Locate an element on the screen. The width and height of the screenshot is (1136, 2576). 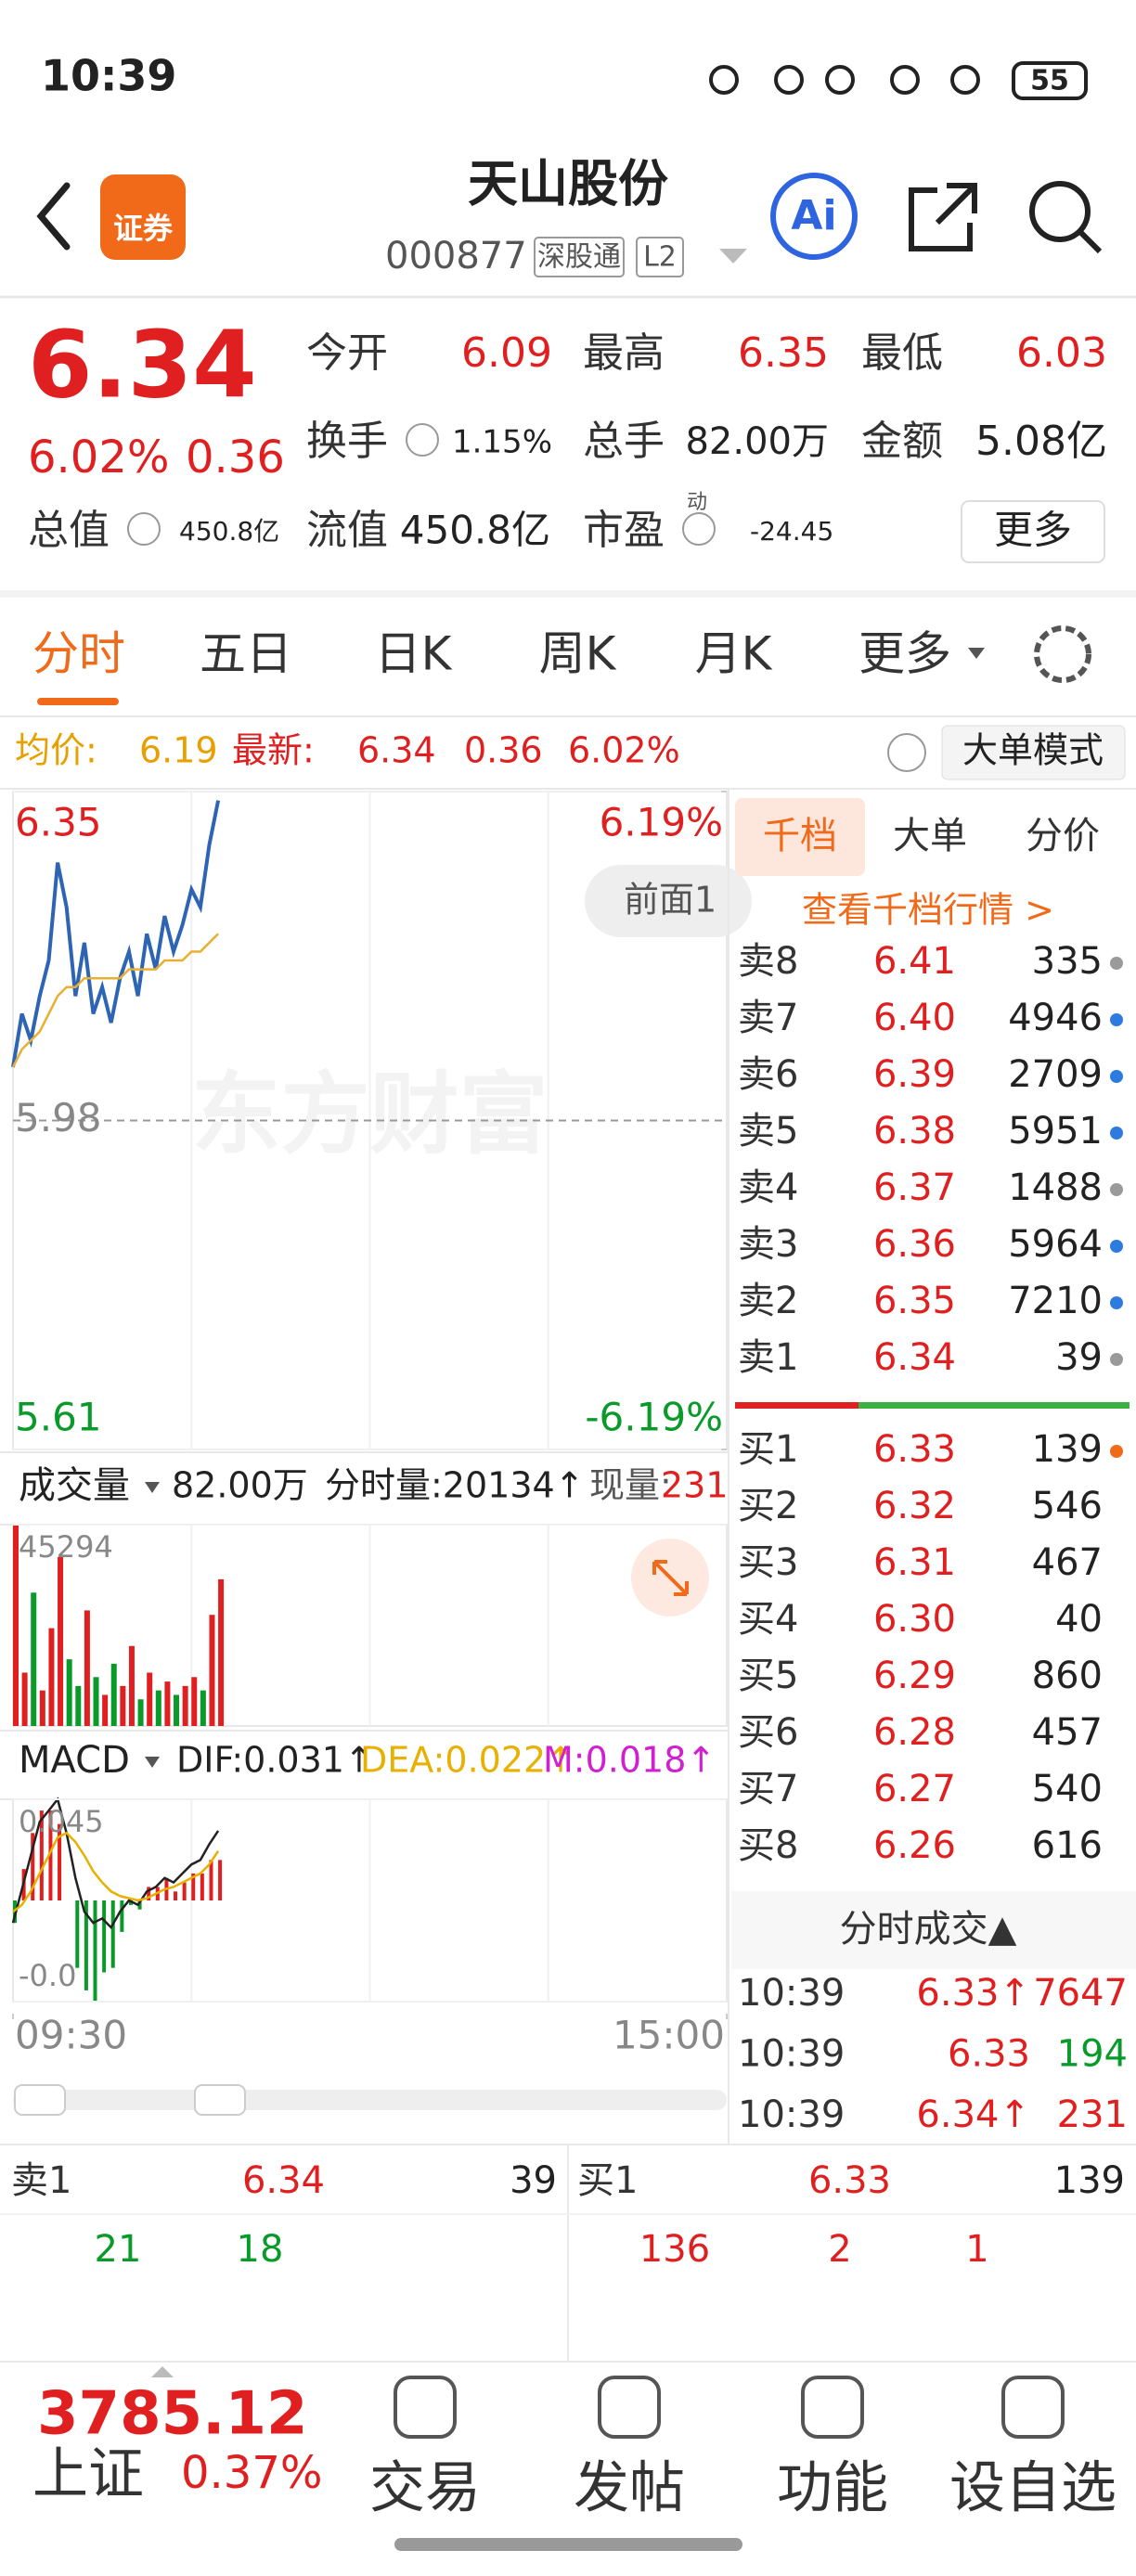
tab-highlight is located at coordinates (800, 837).